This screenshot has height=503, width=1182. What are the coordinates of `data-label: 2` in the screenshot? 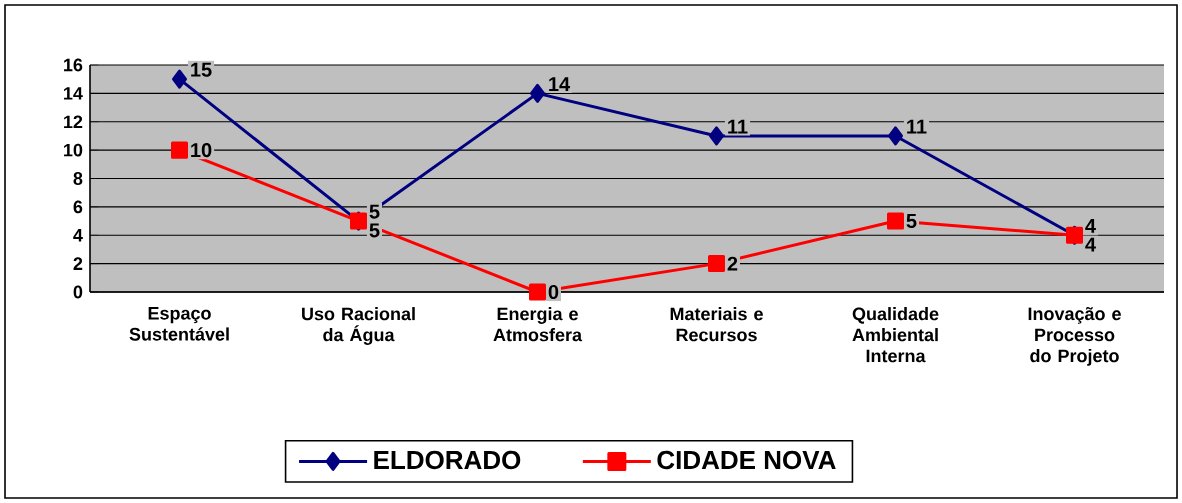 It's located at (732, 263).